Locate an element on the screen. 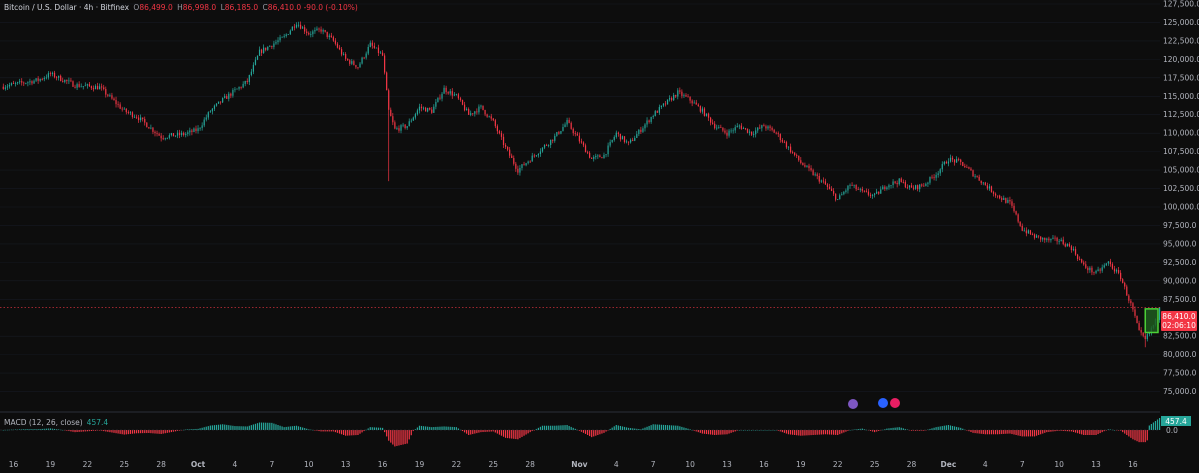 The image size is (1199, 473). symbol-title: Bitcoin / U.S. Dollar · 4h · Bitfinex is located at coordinates (67, 7).